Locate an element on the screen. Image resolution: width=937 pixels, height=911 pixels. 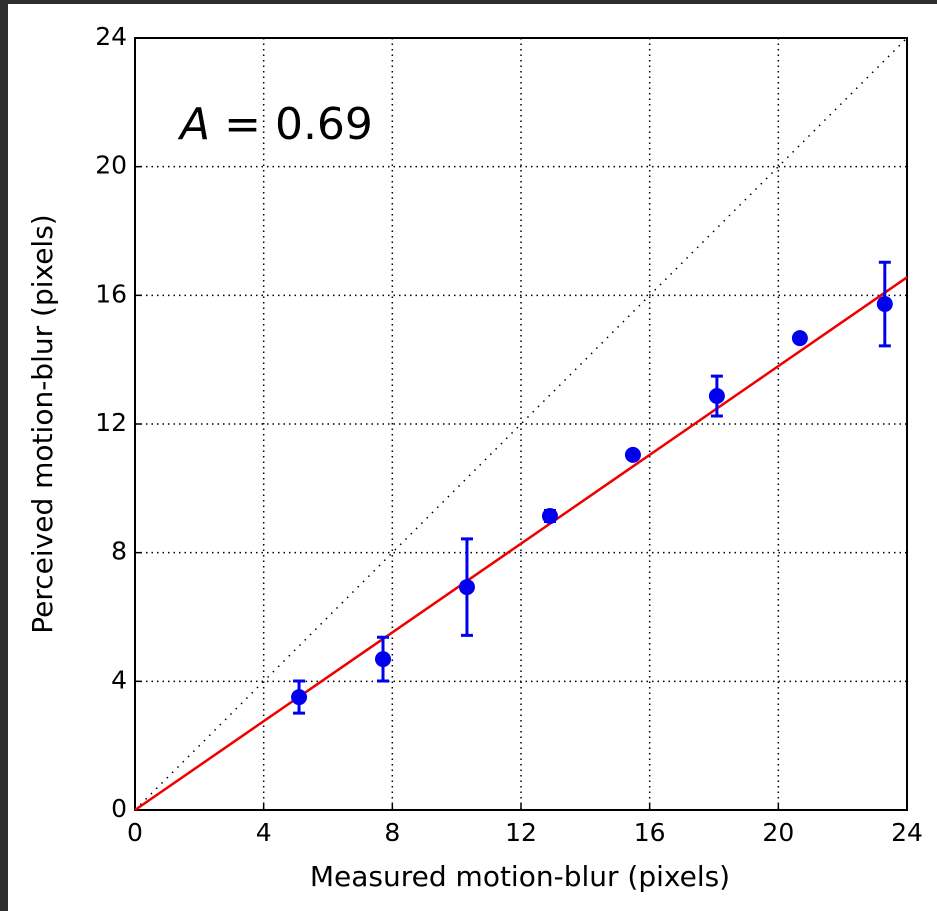
annotation: A = 0.69 is located at coordinates (275, 124).